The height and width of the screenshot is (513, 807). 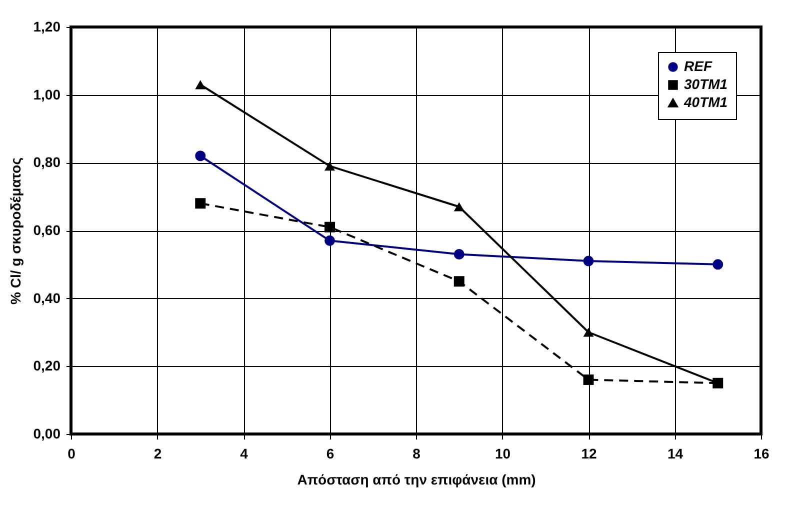 What do you see at coordinates (47, 230) in the screenshot?
I see `y-tick-label: 0,60` at bounding box center [47, 230].